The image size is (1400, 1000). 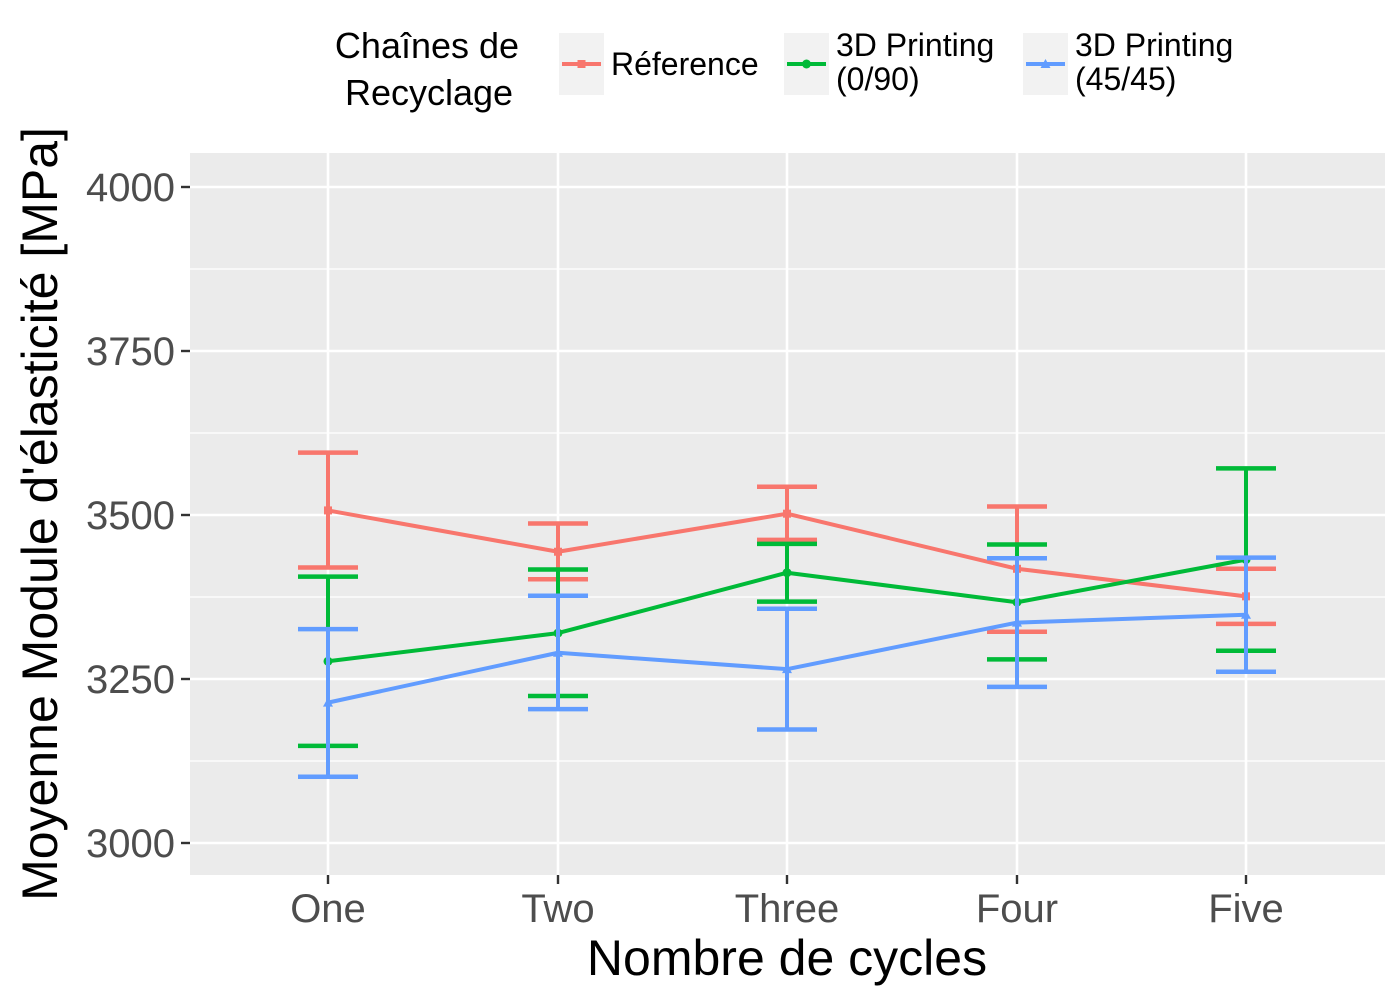 I want to click on legend-title-line-2: Recyclage, so click(x=429, y=92).